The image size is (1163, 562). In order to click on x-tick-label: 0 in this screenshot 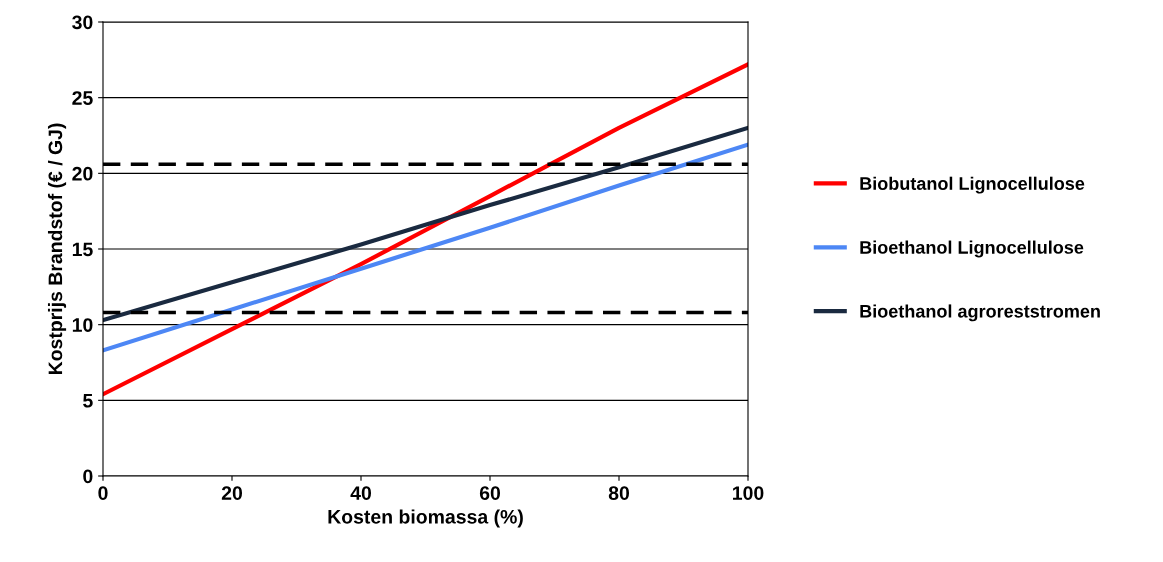, I will do `click(103, 493)`.